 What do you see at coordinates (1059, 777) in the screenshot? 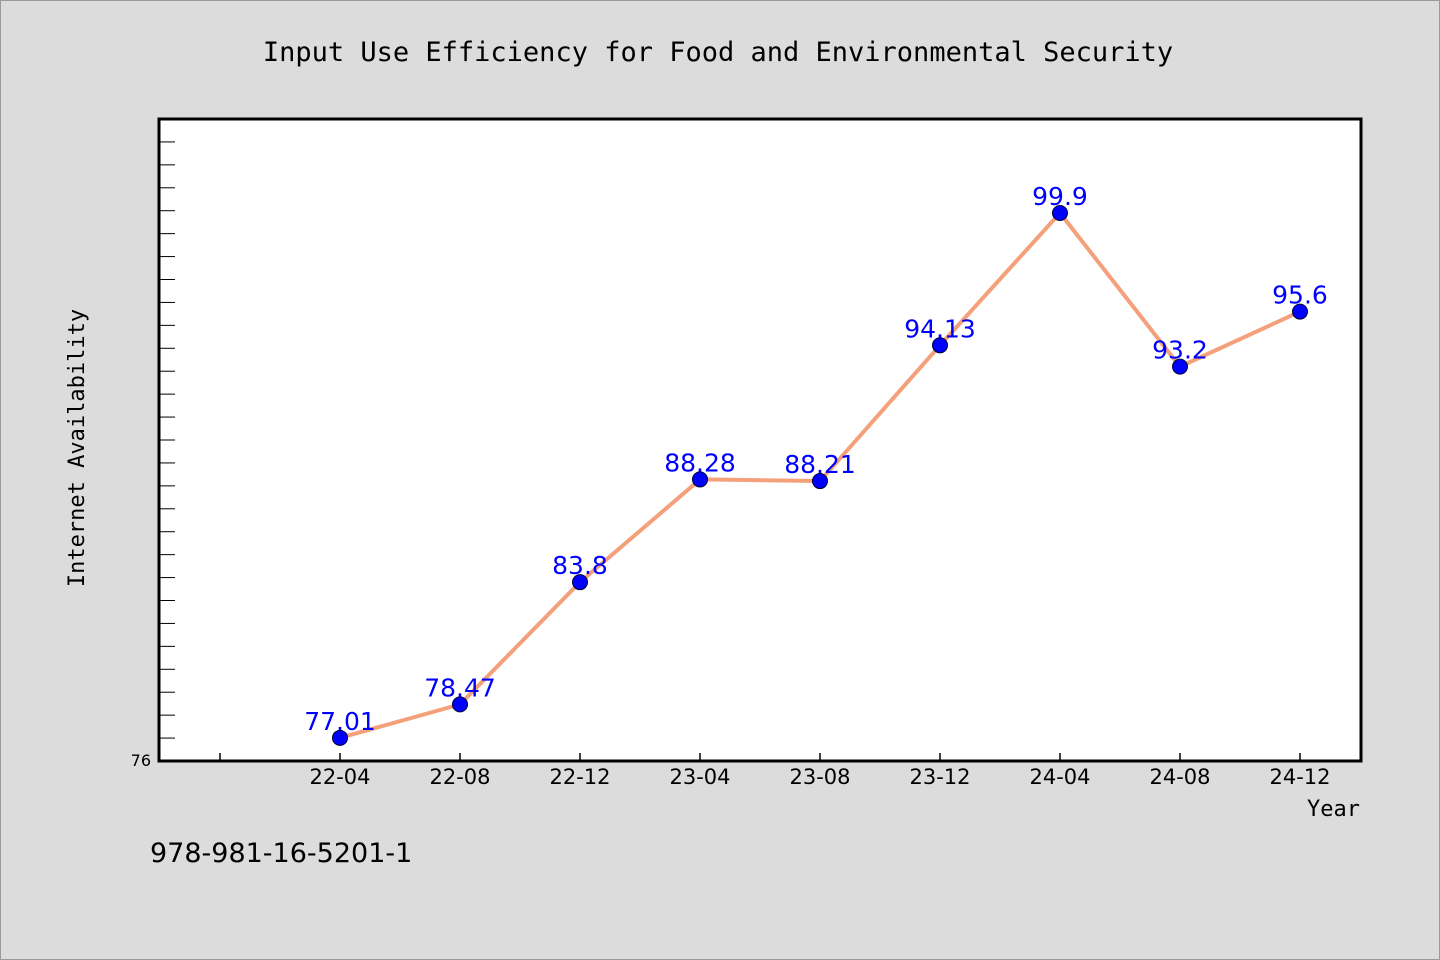
I see `x-tick-label: 24-04` at bounding box center [1059, 777].